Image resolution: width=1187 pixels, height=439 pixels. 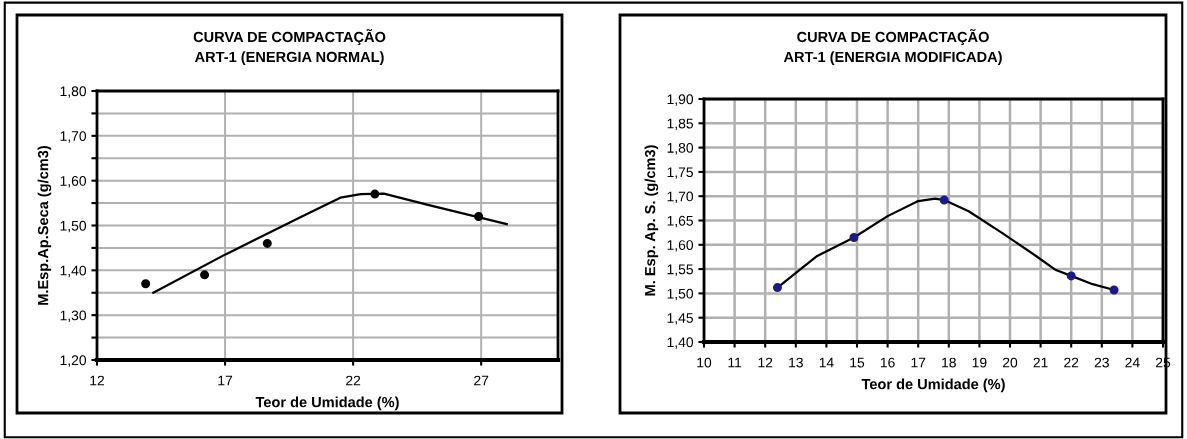 I want to click on y-tick-label: 1,30, so click(x=73, y=316).